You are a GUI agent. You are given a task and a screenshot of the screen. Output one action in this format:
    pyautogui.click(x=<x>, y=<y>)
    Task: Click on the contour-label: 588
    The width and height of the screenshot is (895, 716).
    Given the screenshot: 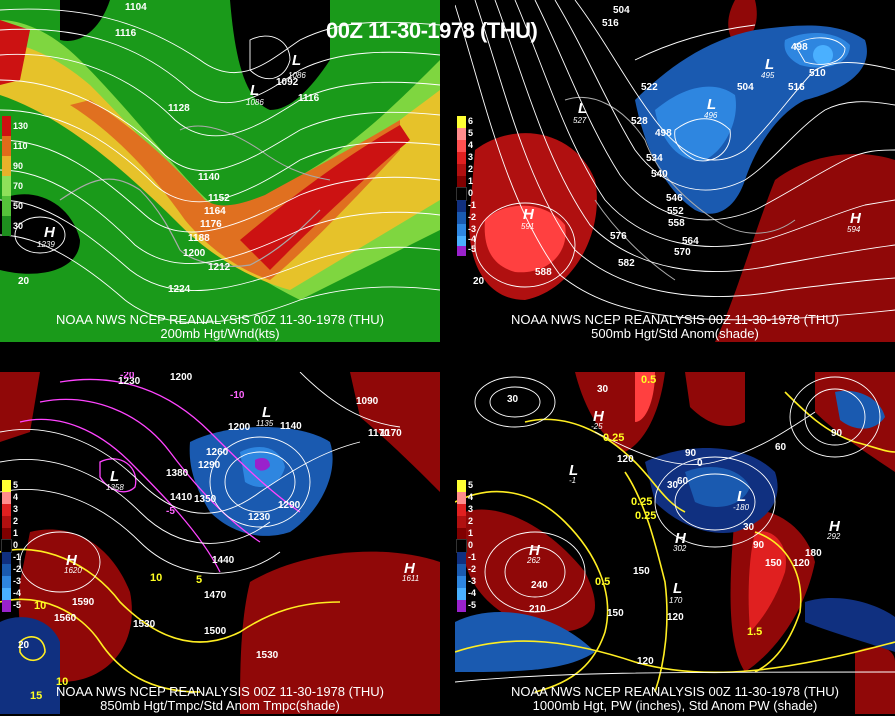 What is the action you would take?
    pyautogui.click(x=543, y=272)
    